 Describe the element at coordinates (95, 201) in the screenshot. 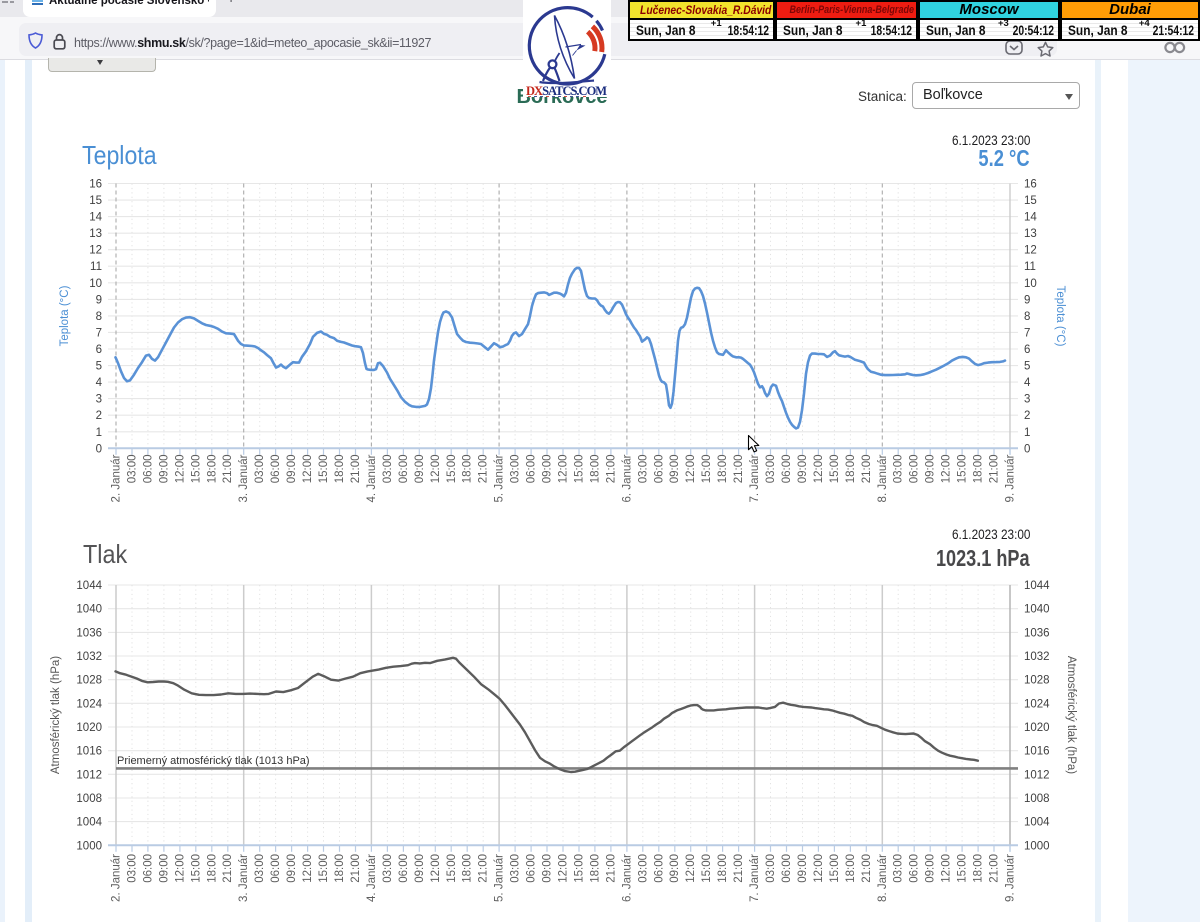

I see `svg-text: 15` at that location.